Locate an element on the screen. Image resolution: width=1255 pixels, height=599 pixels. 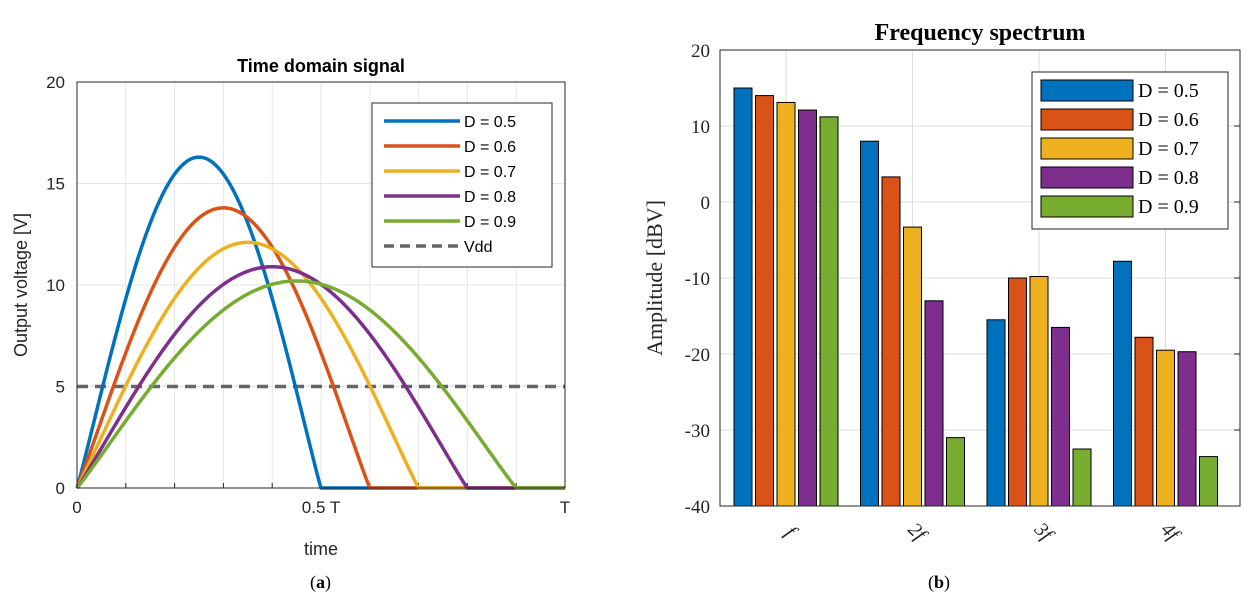
x-tick-label: T is located at coordinates (565, 507).